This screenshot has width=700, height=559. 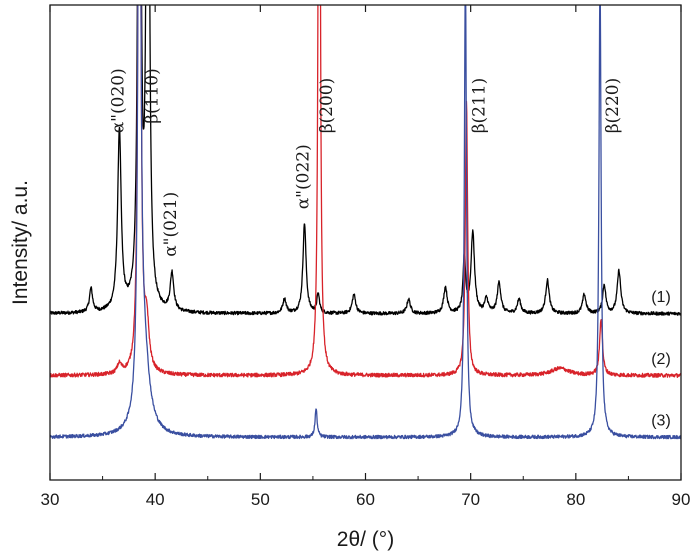 What do you see at coordinates (155, 499) in the screenshot?
I see `x-tick-label: 40` at bounding box center [155, 499].